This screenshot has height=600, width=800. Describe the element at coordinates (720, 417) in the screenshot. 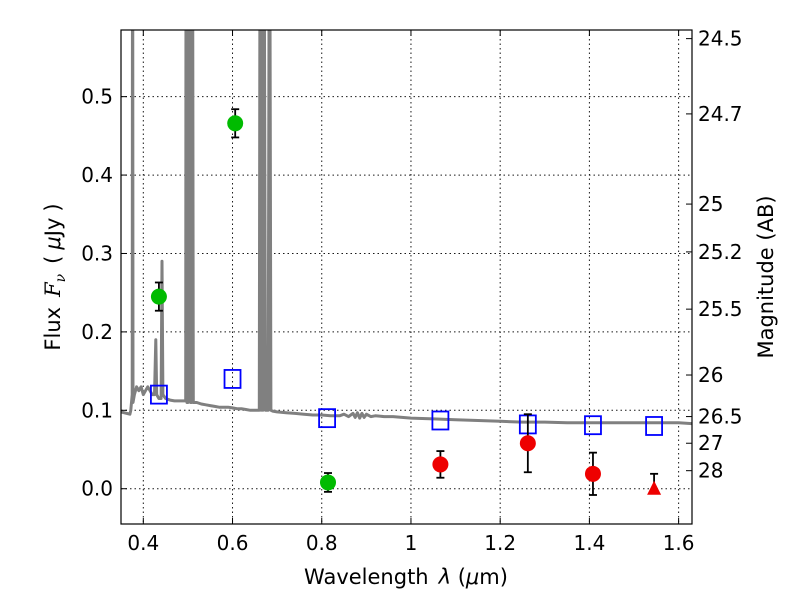

I see `y2-tick-label: 26.5` at that location.